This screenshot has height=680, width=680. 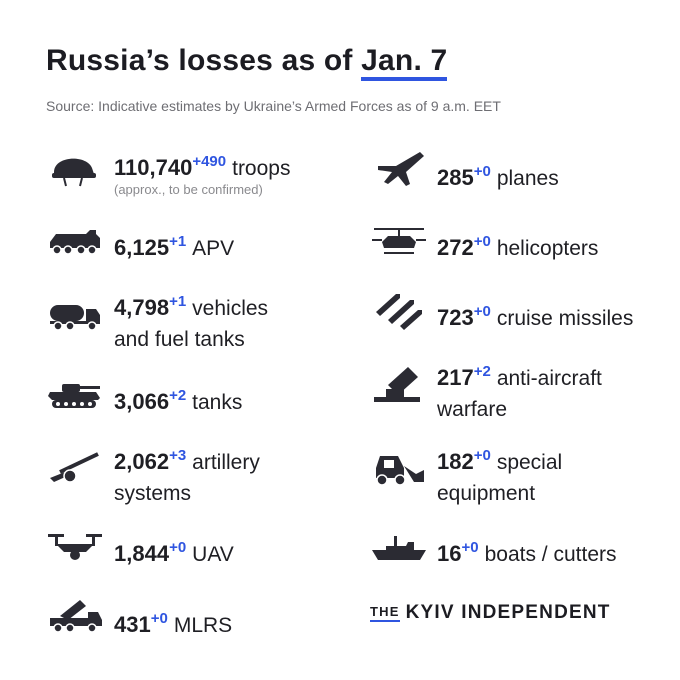 I want to click on mlrs-icon, so click(x=75, y=616).